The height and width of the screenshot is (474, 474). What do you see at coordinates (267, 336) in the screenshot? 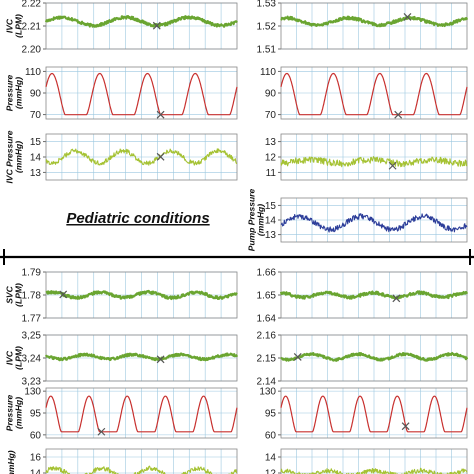
I see `y-tick-label: 2.16` at bounding box center [267, 336].